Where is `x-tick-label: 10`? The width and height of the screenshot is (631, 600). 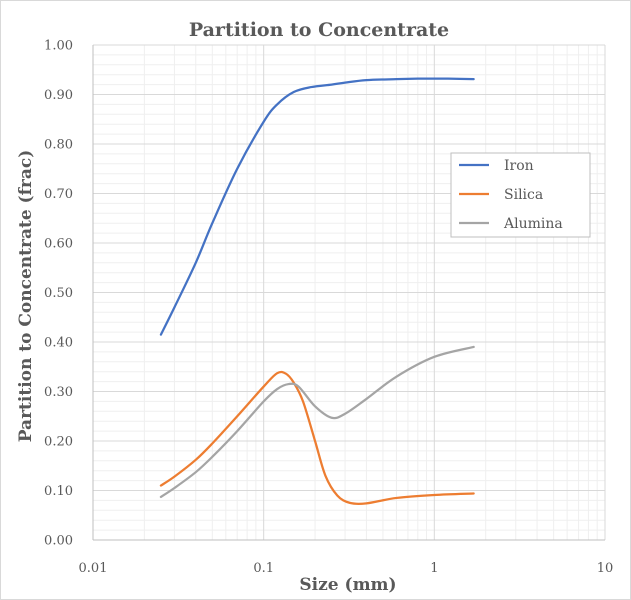
x-tick-label: 10 is located at coordinates (605, 568).